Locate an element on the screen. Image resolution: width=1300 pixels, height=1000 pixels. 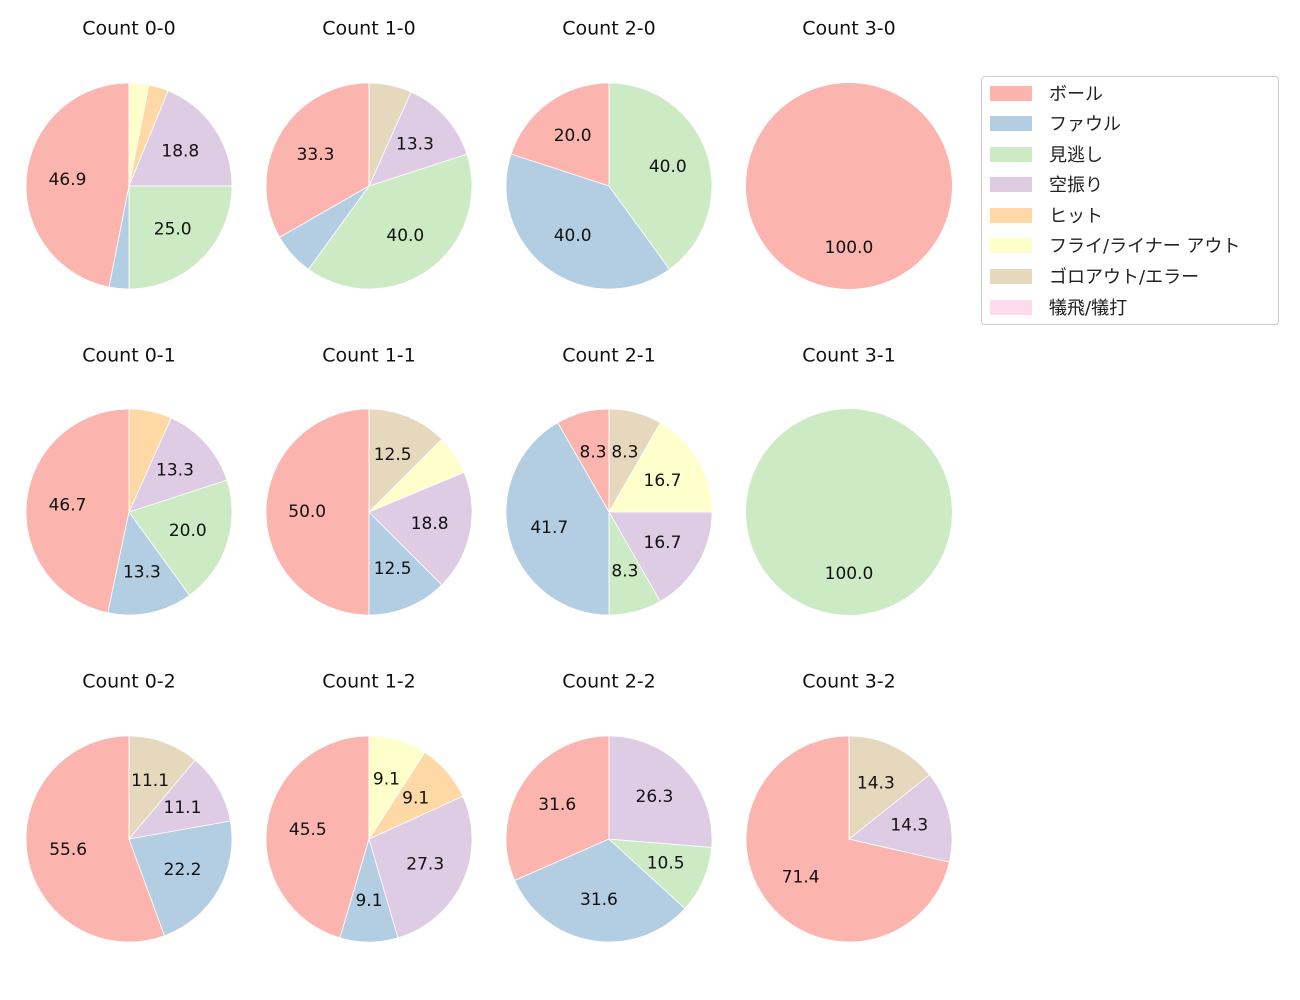
pie-value-label: 100.0 is located at coordinates (849, 574).